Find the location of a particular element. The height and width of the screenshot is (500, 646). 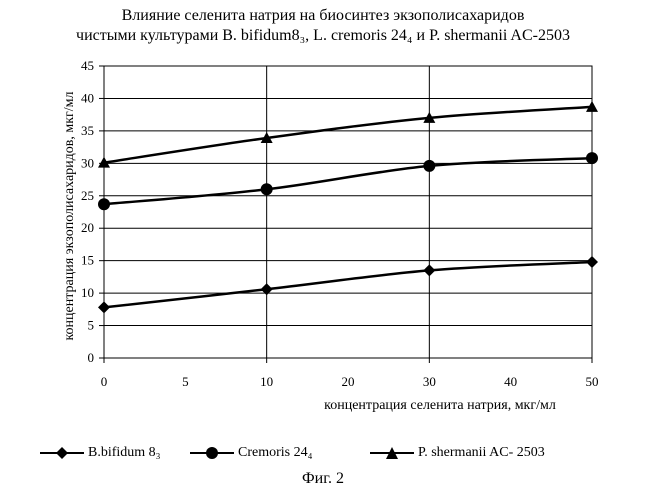

triangle-marker-icon is located at coordinates (392, 453).